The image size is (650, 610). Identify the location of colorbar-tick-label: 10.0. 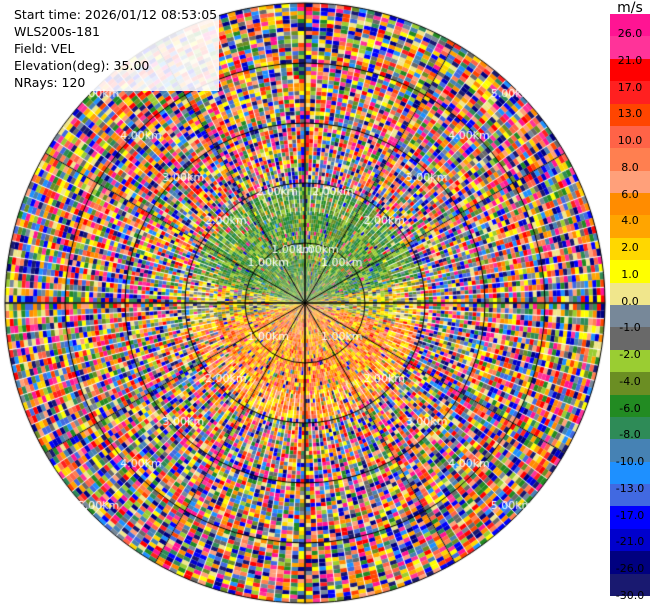
(630, 141).